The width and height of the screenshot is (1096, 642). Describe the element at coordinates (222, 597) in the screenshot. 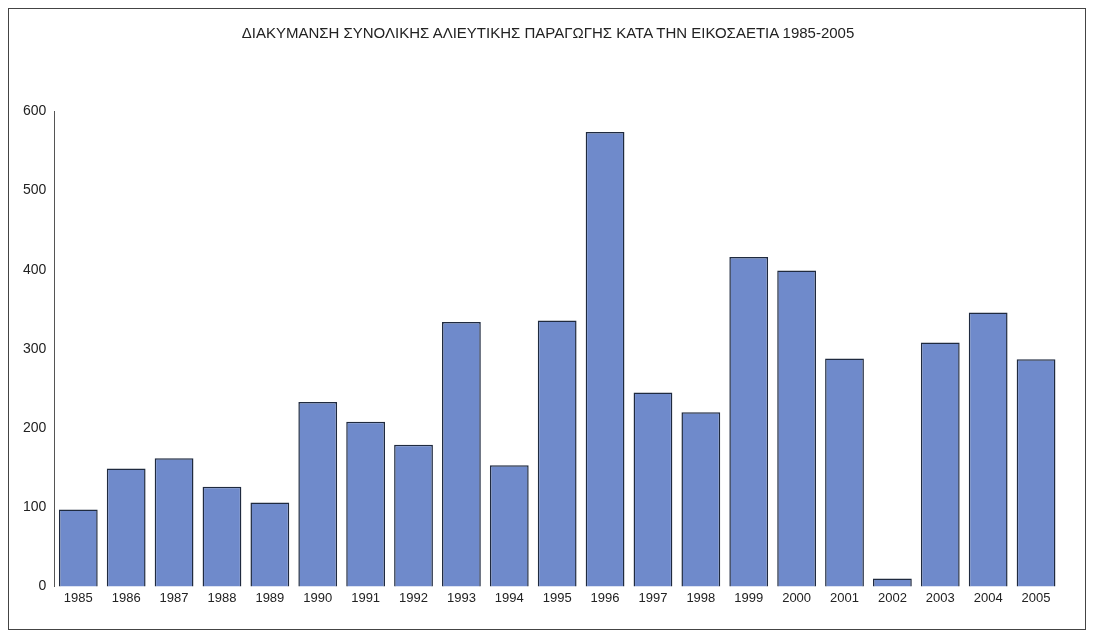

I see `x-tick-label: 1988` at that location.